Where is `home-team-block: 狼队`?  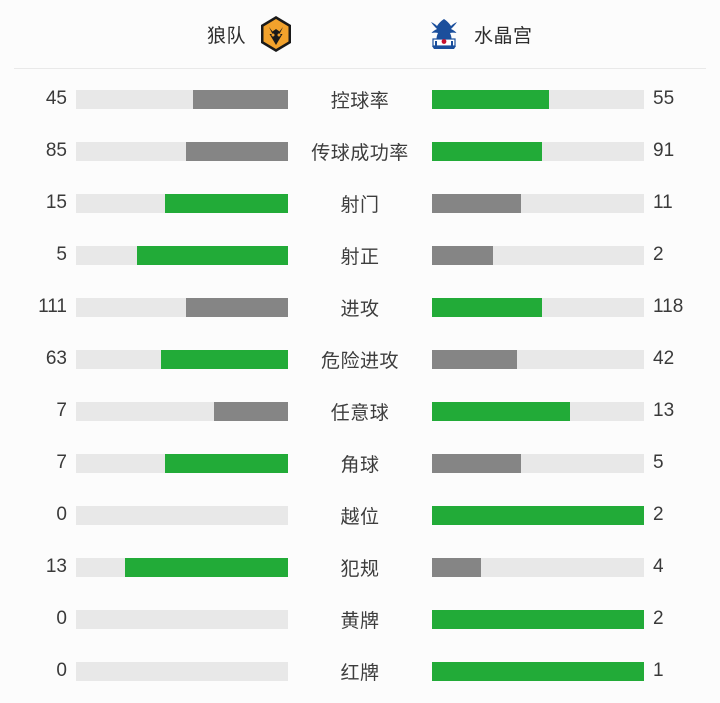 home-team-block: 狼队 is located at coordinates (148, 34).